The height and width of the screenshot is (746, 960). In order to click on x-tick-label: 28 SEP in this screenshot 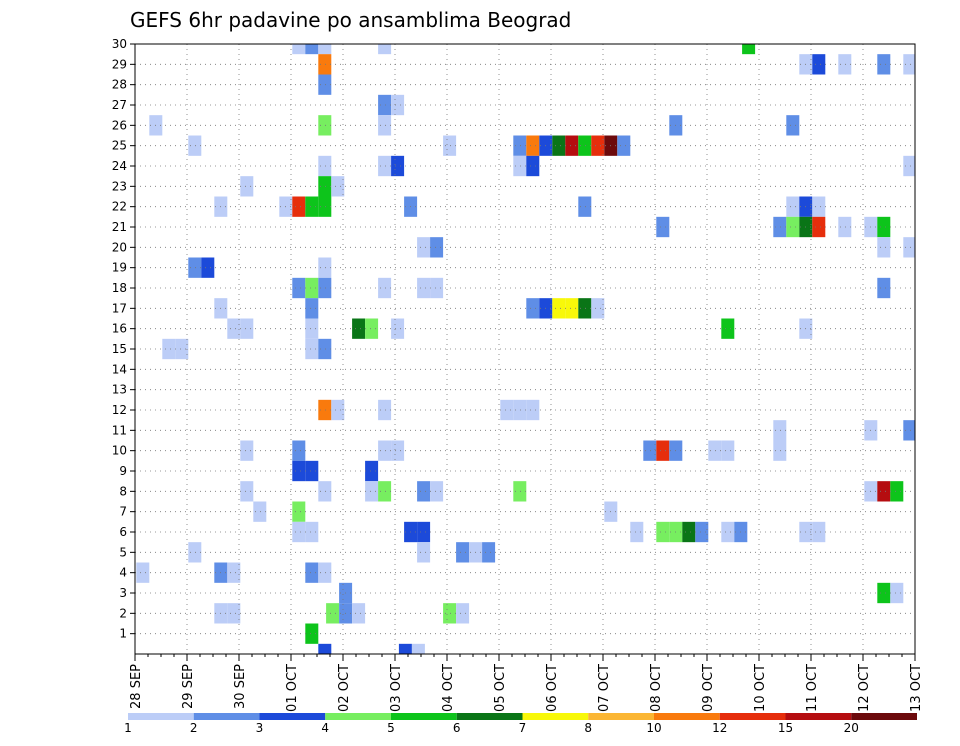, I will do `click(136, 686)`.